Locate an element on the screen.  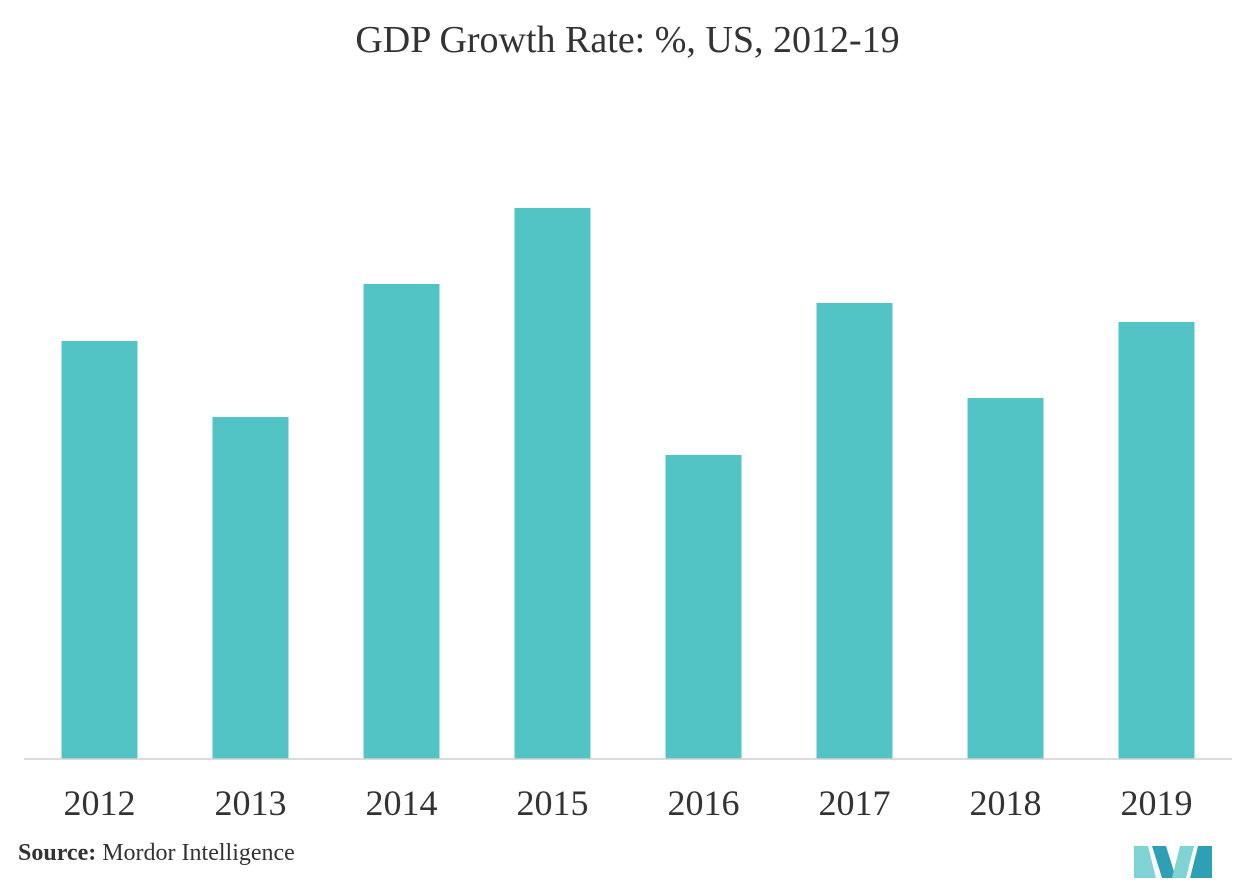
bar-2015 is located at coordinates (552, 483).